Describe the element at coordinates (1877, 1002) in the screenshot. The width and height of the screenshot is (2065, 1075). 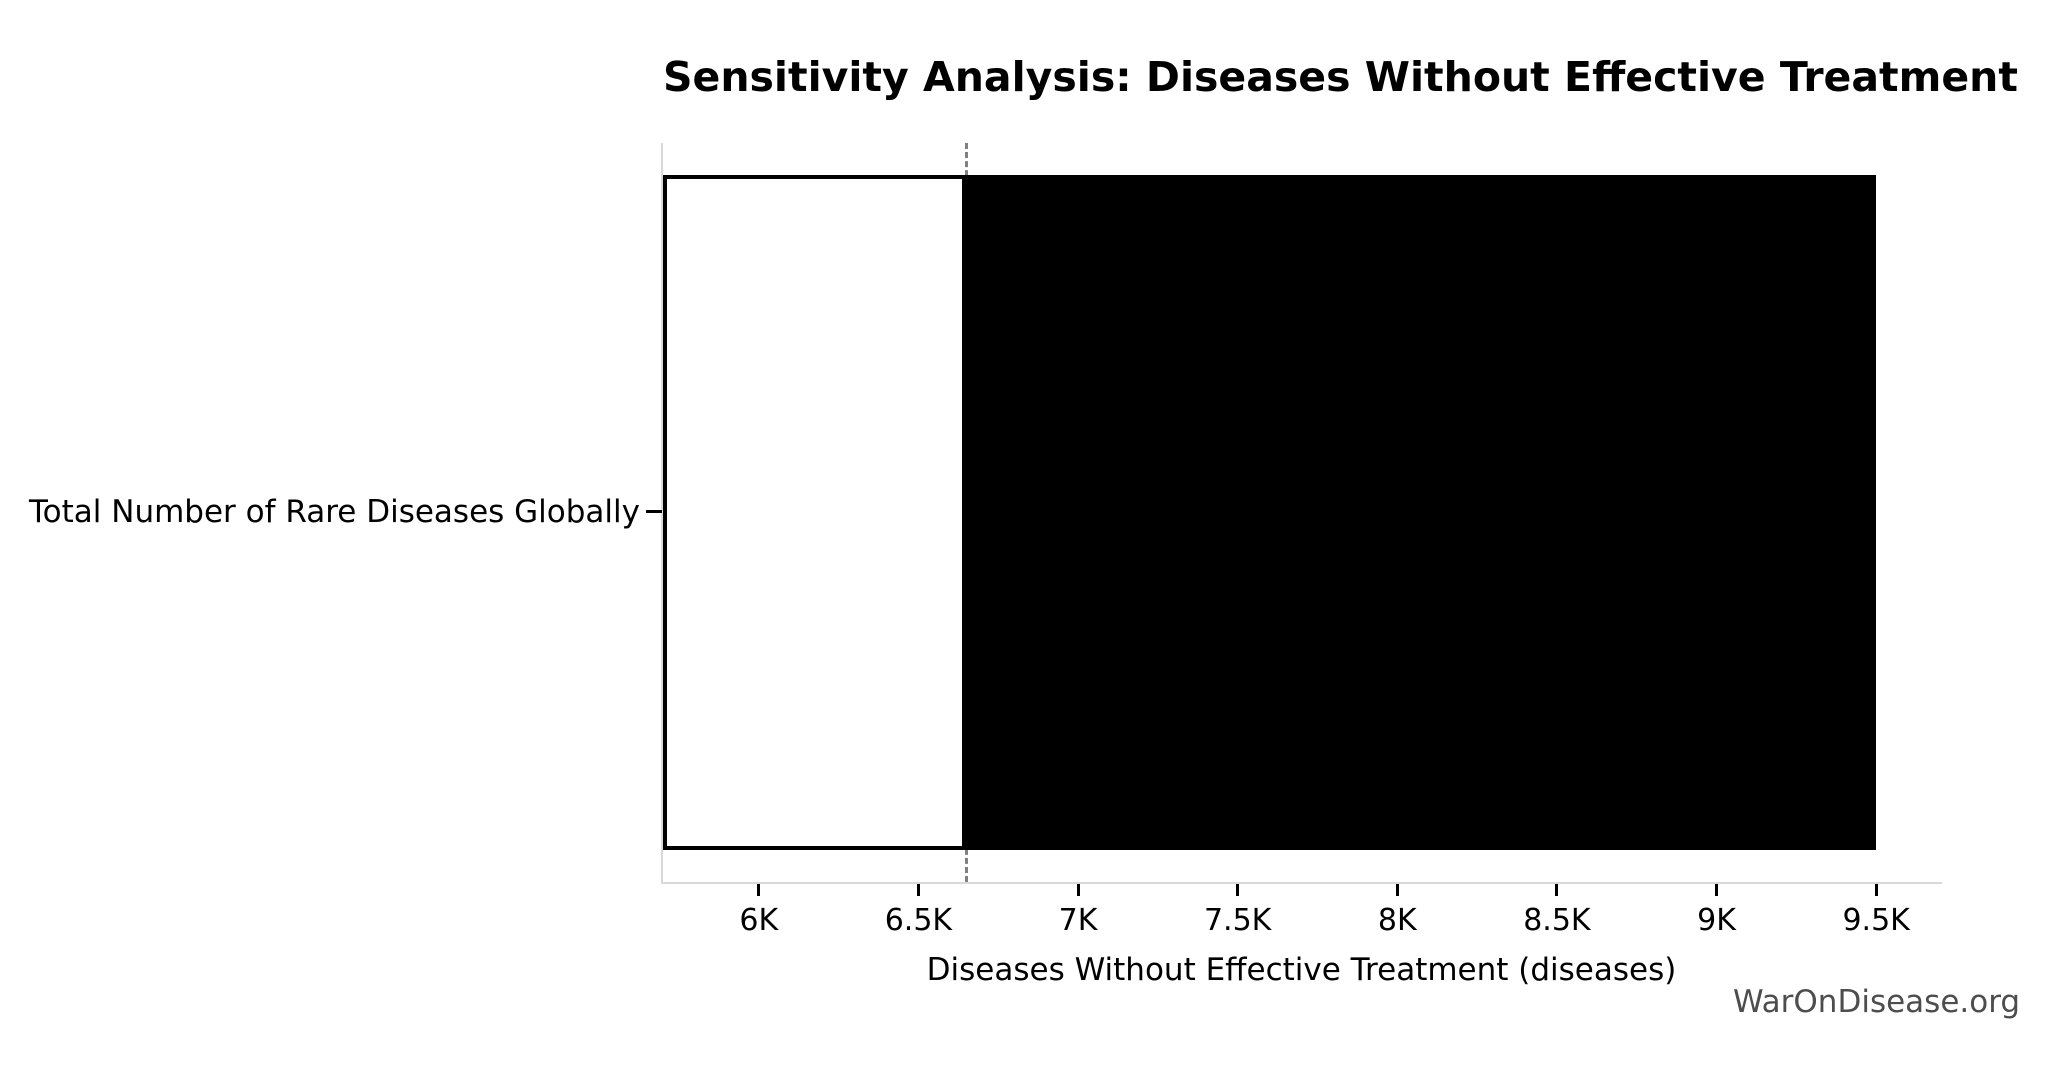
I see `watermark: WarOnDisease.org` at that location.